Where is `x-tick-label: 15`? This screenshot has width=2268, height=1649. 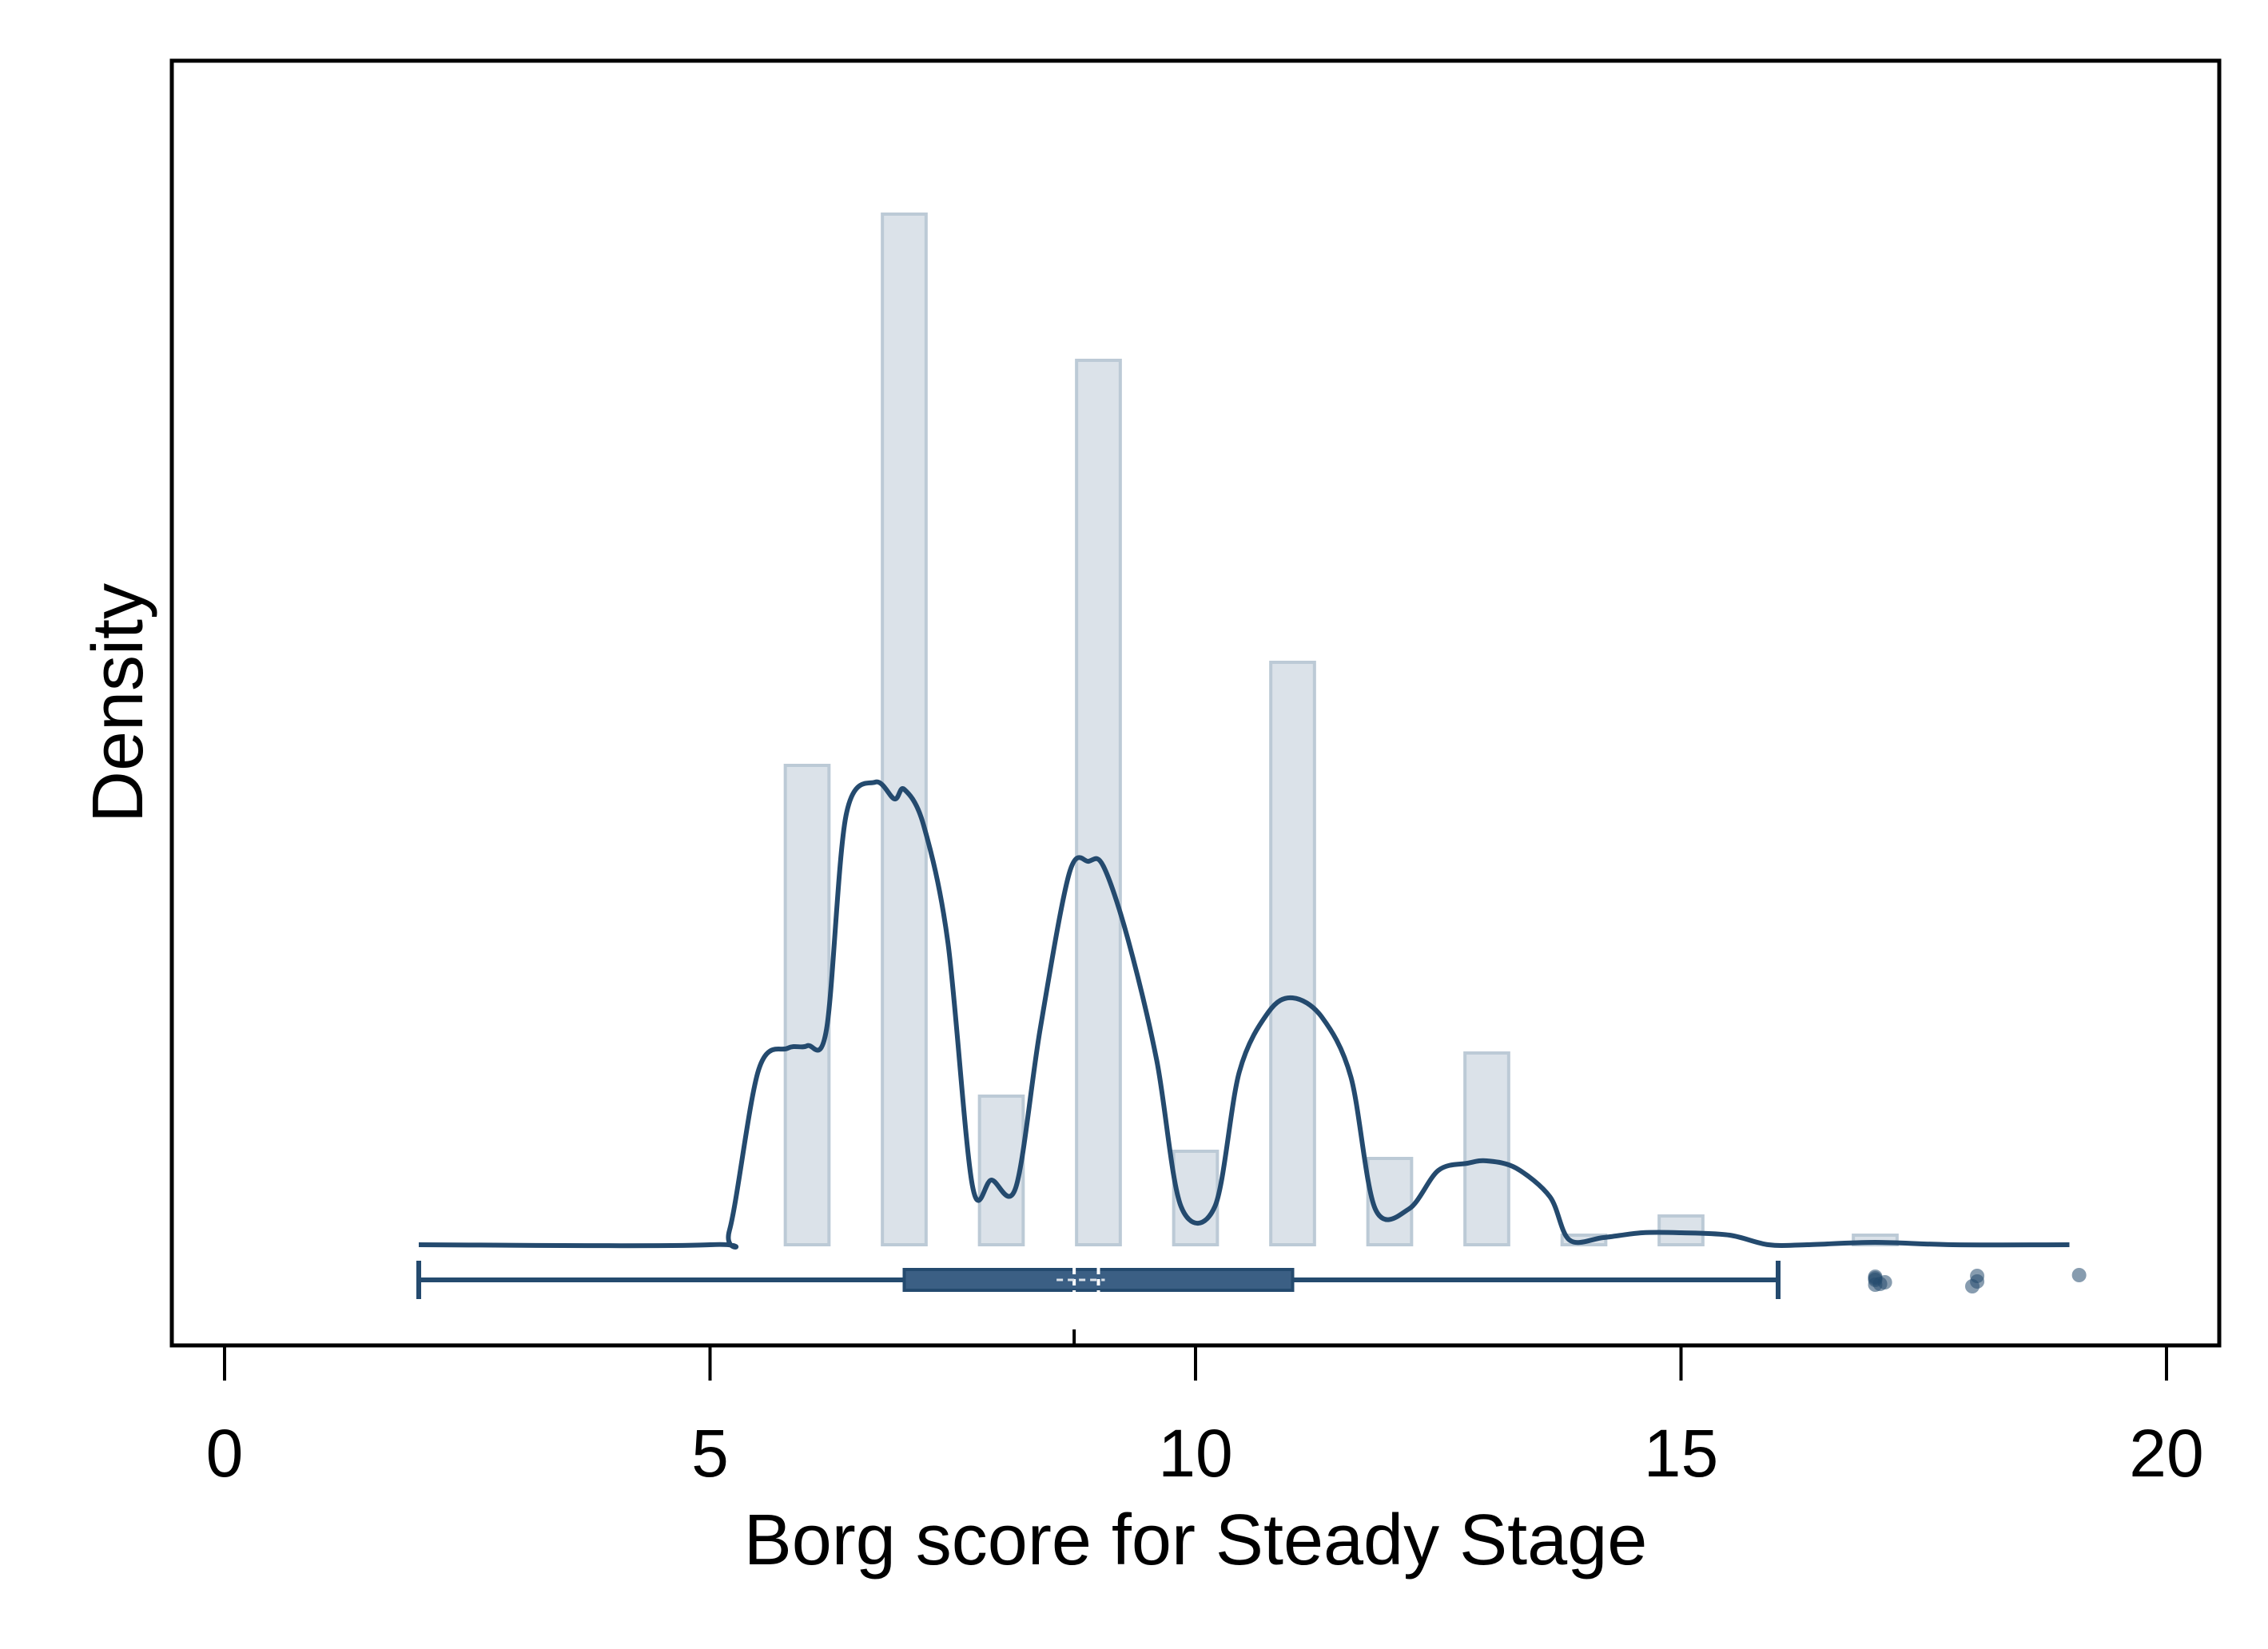 x-tick-label: 15 is located at coordinates (1681, 1453).